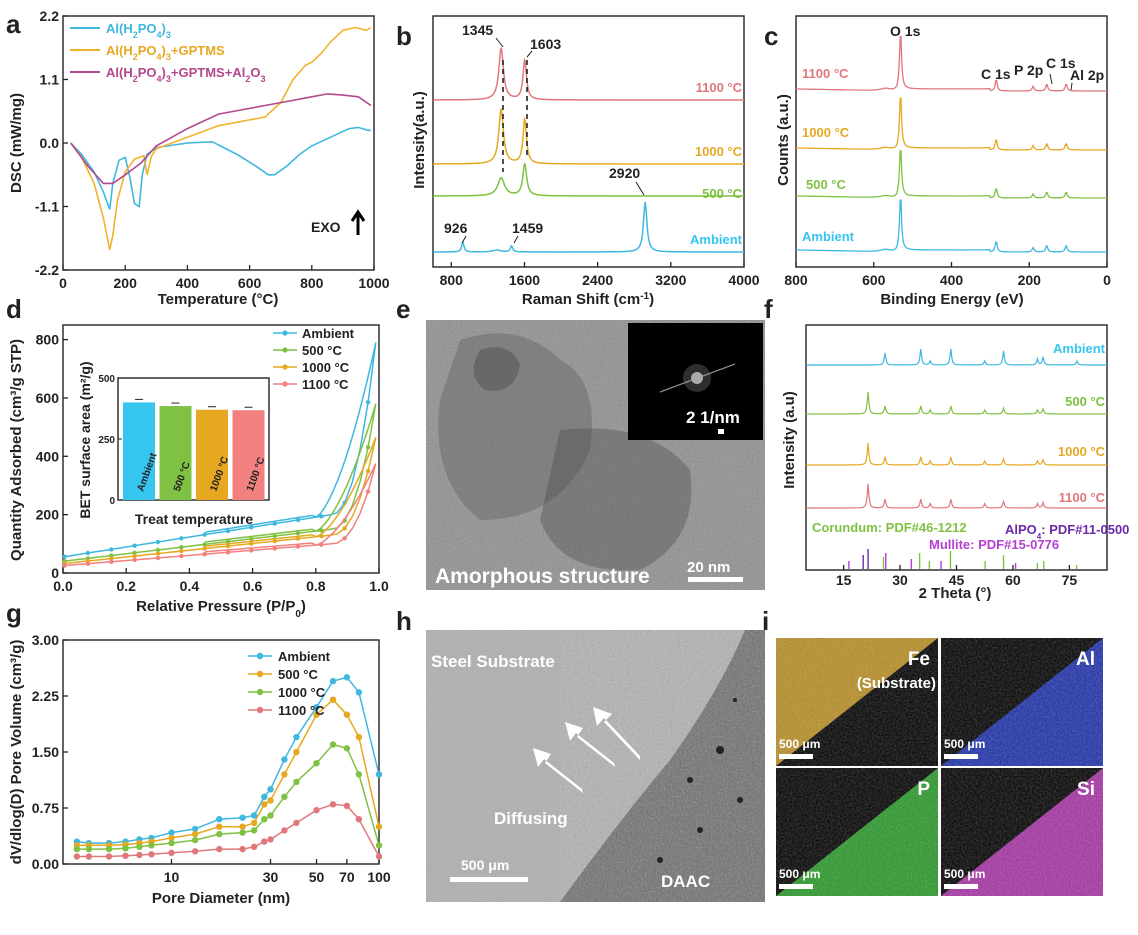  I want to click on d-xtick-label: 0.0, so click(63, 586).